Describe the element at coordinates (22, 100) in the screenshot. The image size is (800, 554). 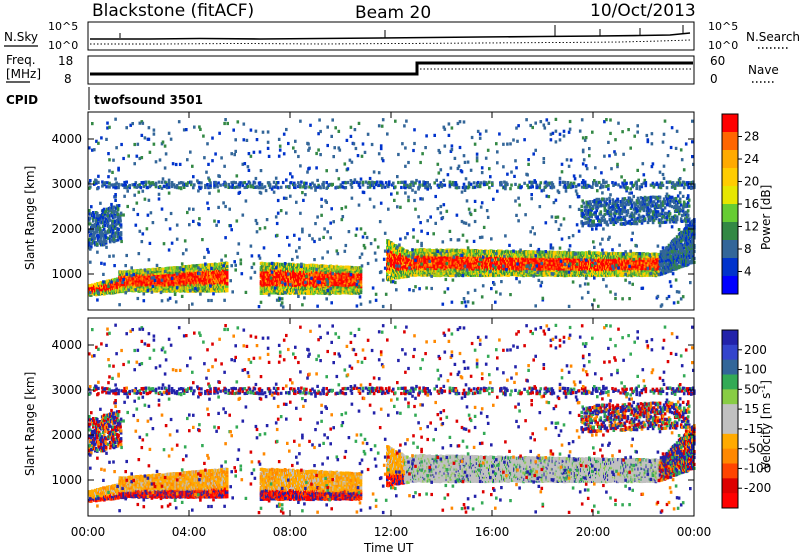
I see `cpid-label: CPID` at that location.